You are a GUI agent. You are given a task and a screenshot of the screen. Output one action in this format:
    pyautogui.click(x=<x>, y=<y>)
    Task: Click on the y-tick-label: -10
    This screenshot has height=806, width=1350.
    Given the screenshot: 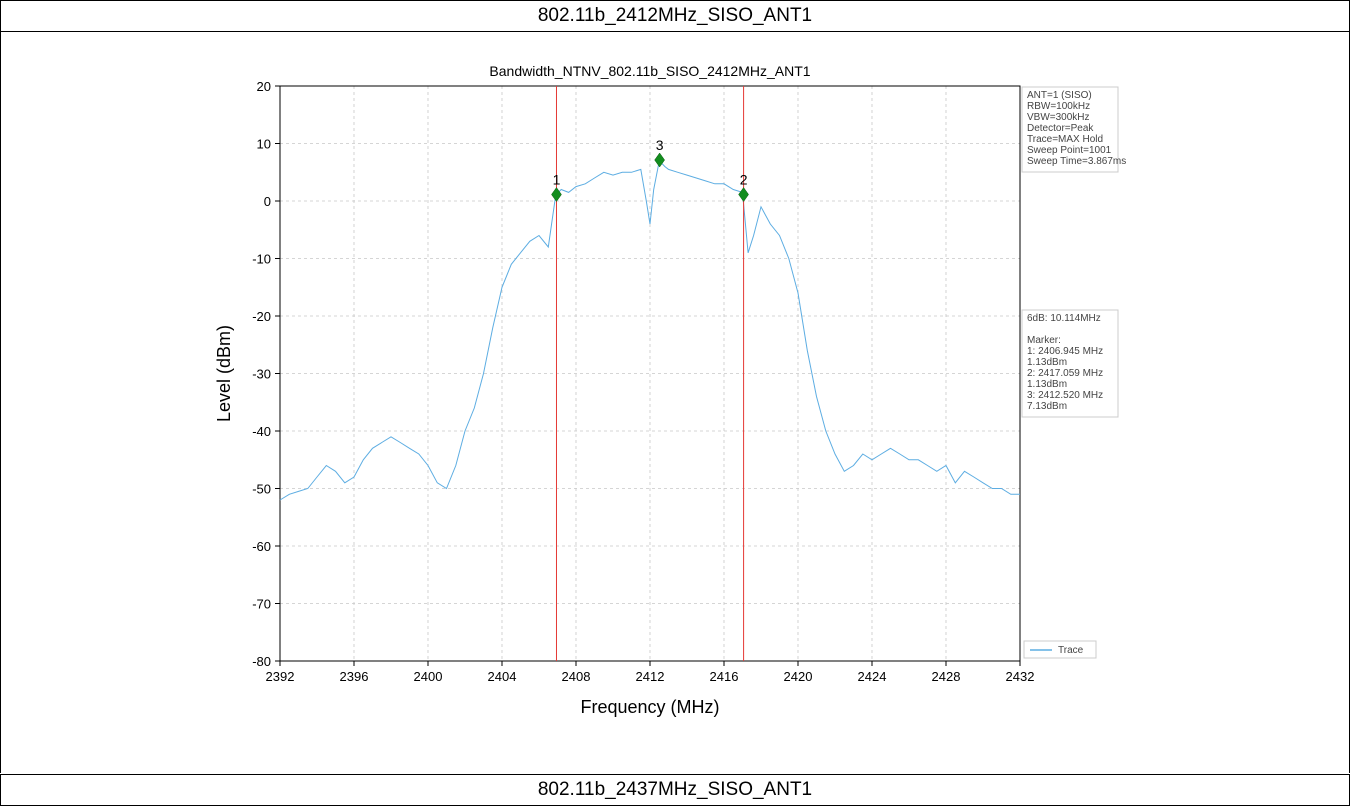 What is the action you would take?
    pyautogui.click(x=261, y=259)
    